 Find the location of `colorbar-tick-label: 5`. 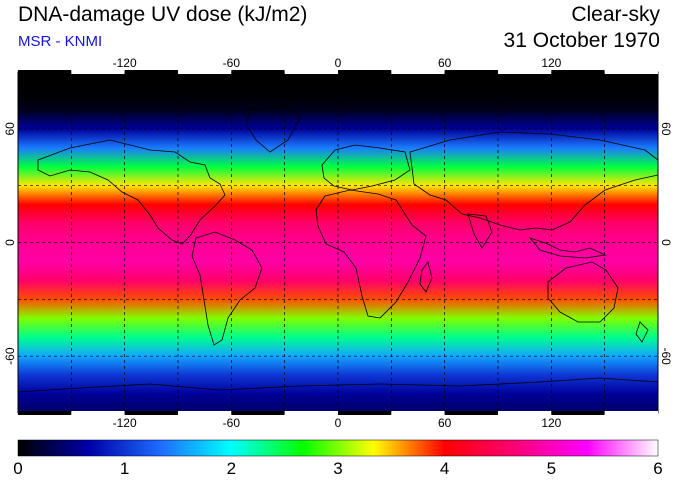

colorbar-tick-label: 5 is located at coordinates (551, 468).